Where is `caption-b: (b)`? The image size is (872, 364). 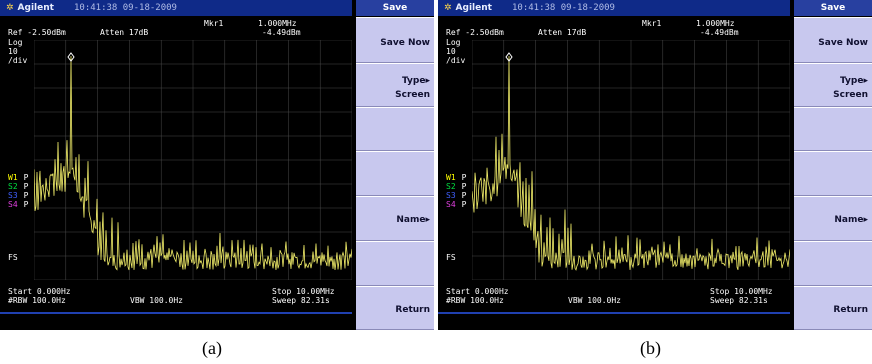
caption-b: (b) is located at coordinates (650, 348).